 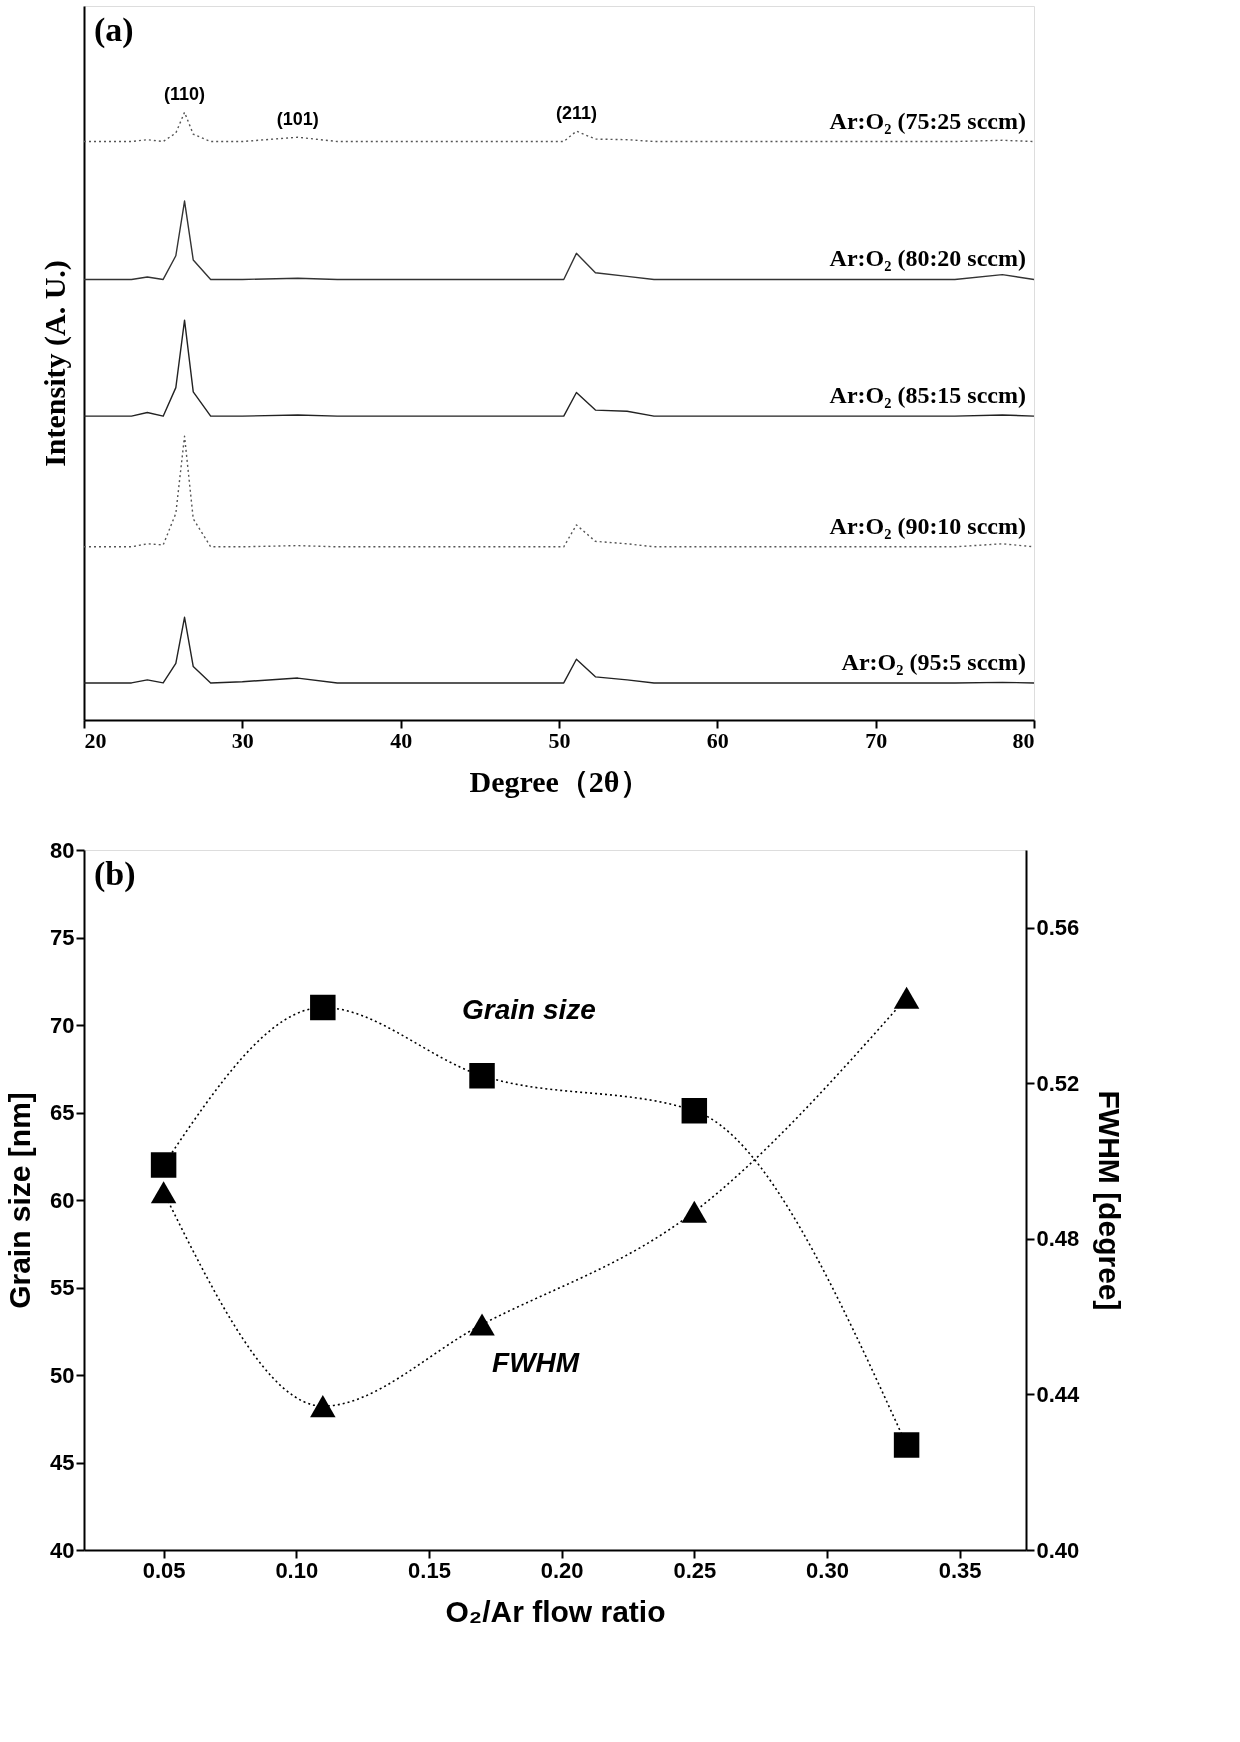 What do you see at coordinates (54, 363) in the screenshot?
I see `y-axis-title: Intensity (A. U.)` at bounding box center [54, 363].